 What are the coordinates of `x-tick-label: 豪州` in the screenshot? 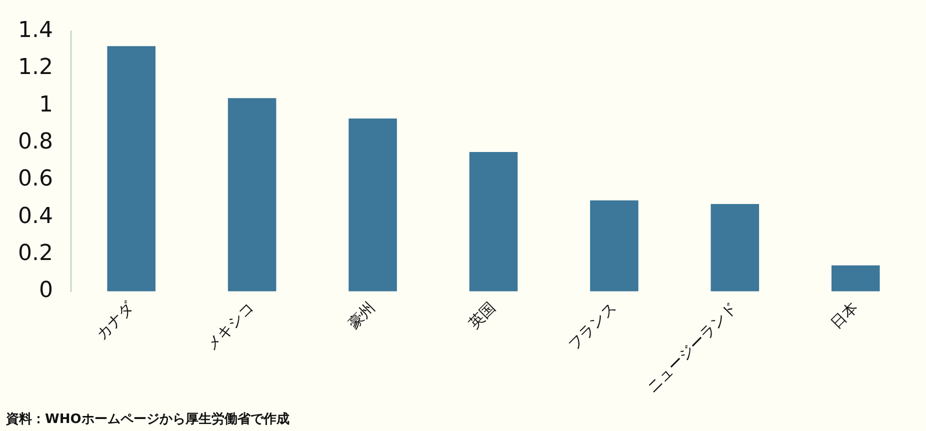 It's located at (361, 315).